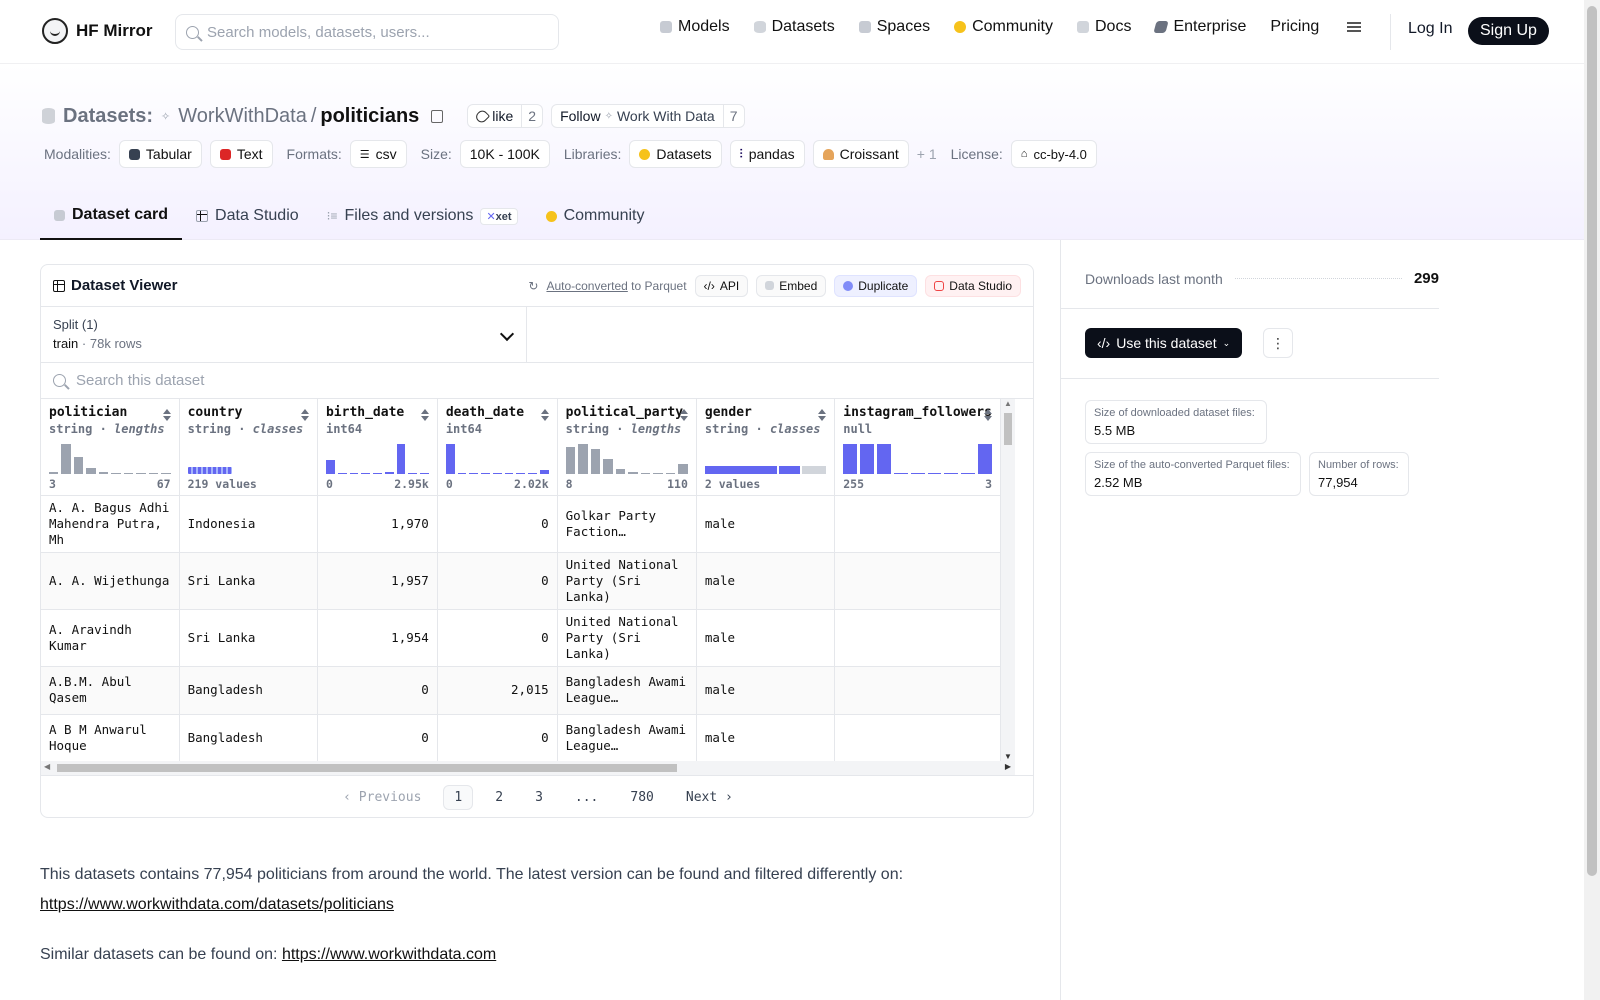 The width and height of the screenshot is (1600, 1000). Describe the element at coordinates (1164, 343) in the screenshot. I see `use-dataset-button: ‹/› Use this dataset ⌄` at that location.